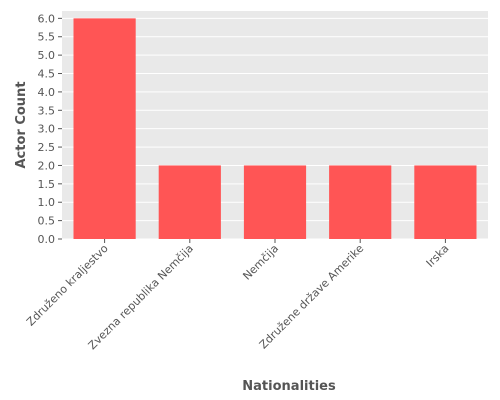  Describe the element at coordinates (47, 18) in the screenshot. I see `y-tick-label: 6.0` at that location.